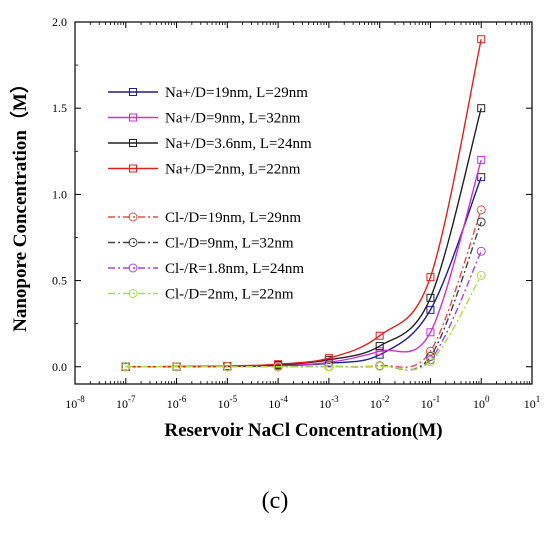 Image resolution: width=550 pixels, height=537 pixels. I want to click on panel-label: (c), so click(275, 501).